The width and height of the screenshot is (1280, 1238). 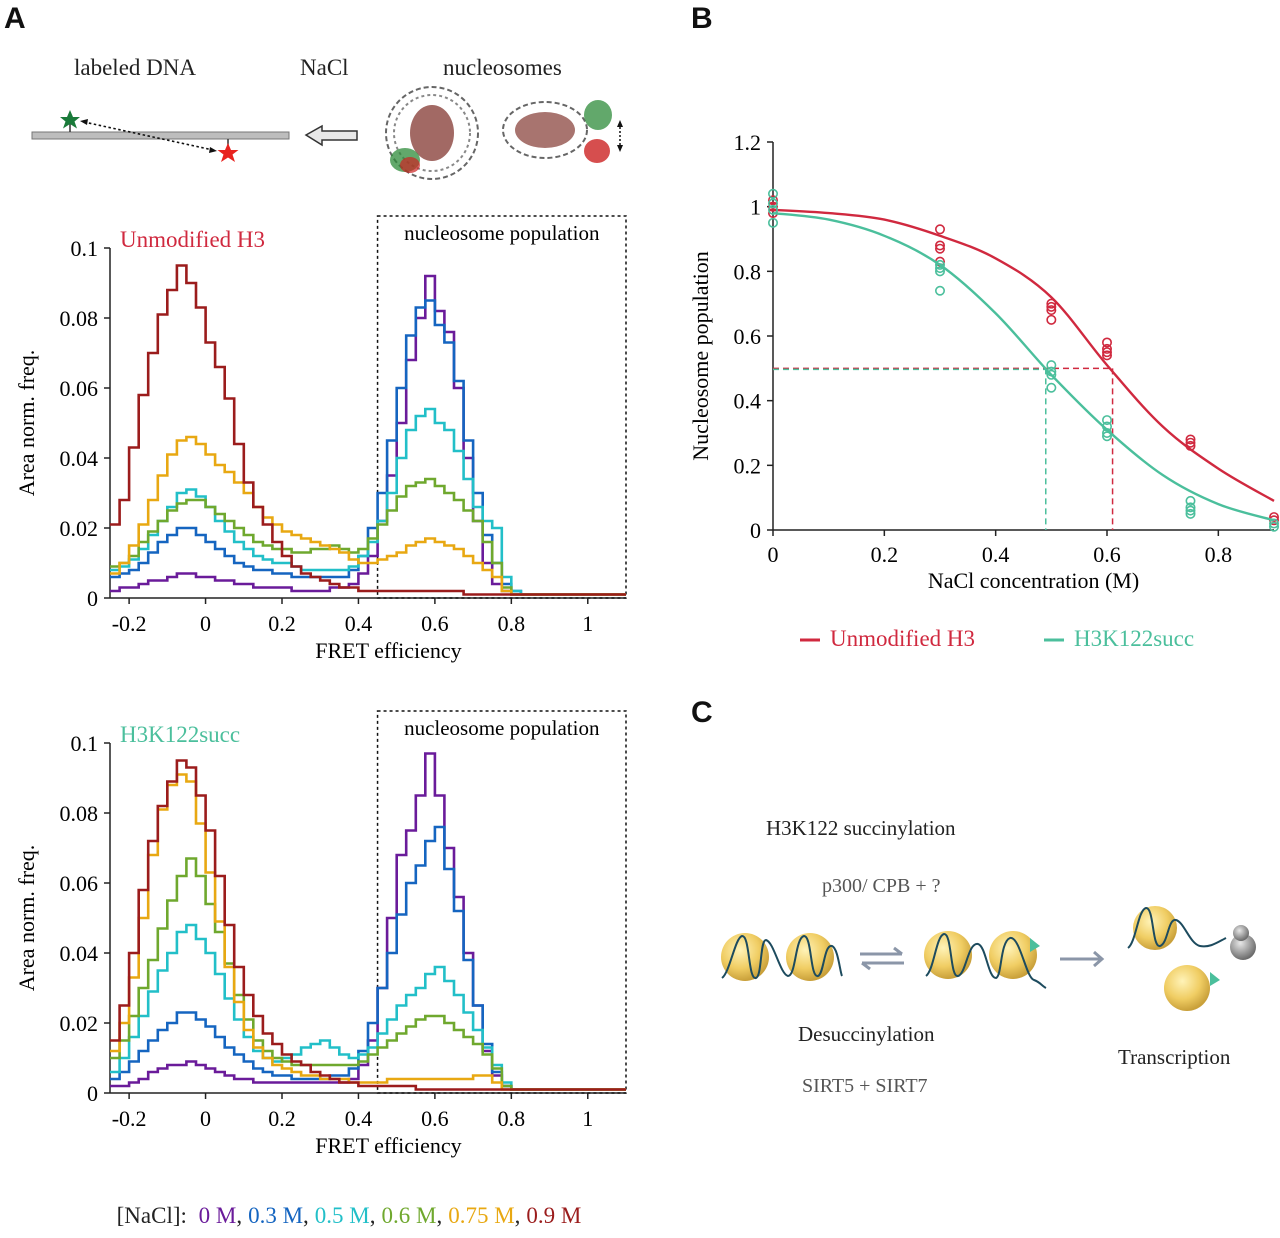 What do you see at coordinates (324, 67) in the screenshot?
I see `nacl-label: NaCl` at bounding box center [324, 67].